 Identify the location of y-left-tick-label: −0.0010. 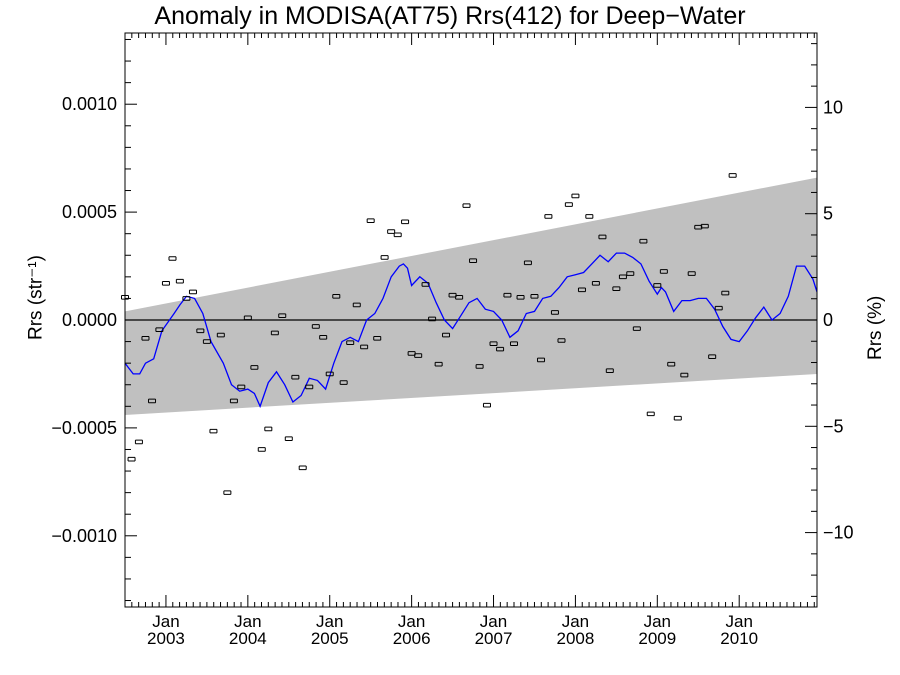
(84, 536).